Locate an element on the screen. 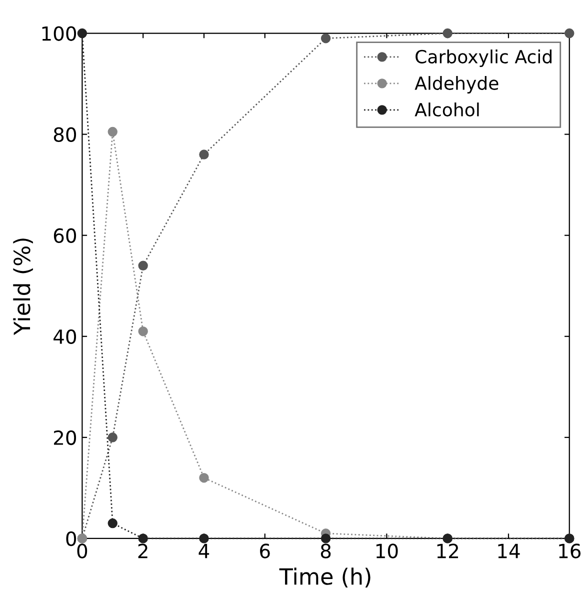 This screenshot has height=605, width=587. y-tick-label: 100 is located at coordinates (59, 33).